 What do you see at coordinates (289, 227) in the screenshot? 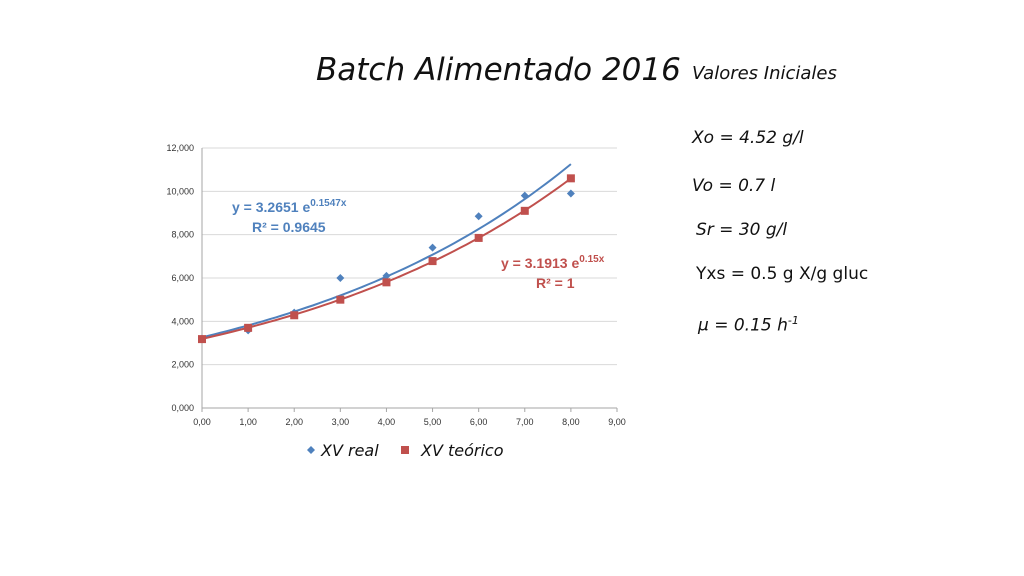
I see `trendline-r2-xv-real: R² = 0.9645` at bounding box center [289, 227].